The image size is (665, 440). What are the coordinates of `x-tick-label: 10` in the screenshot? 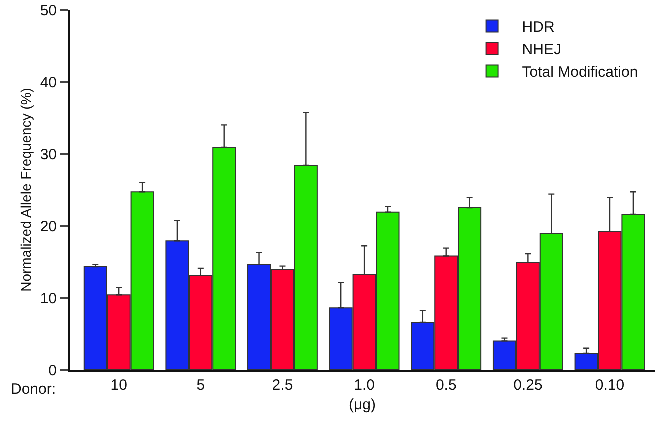 It's located at (119, 385).